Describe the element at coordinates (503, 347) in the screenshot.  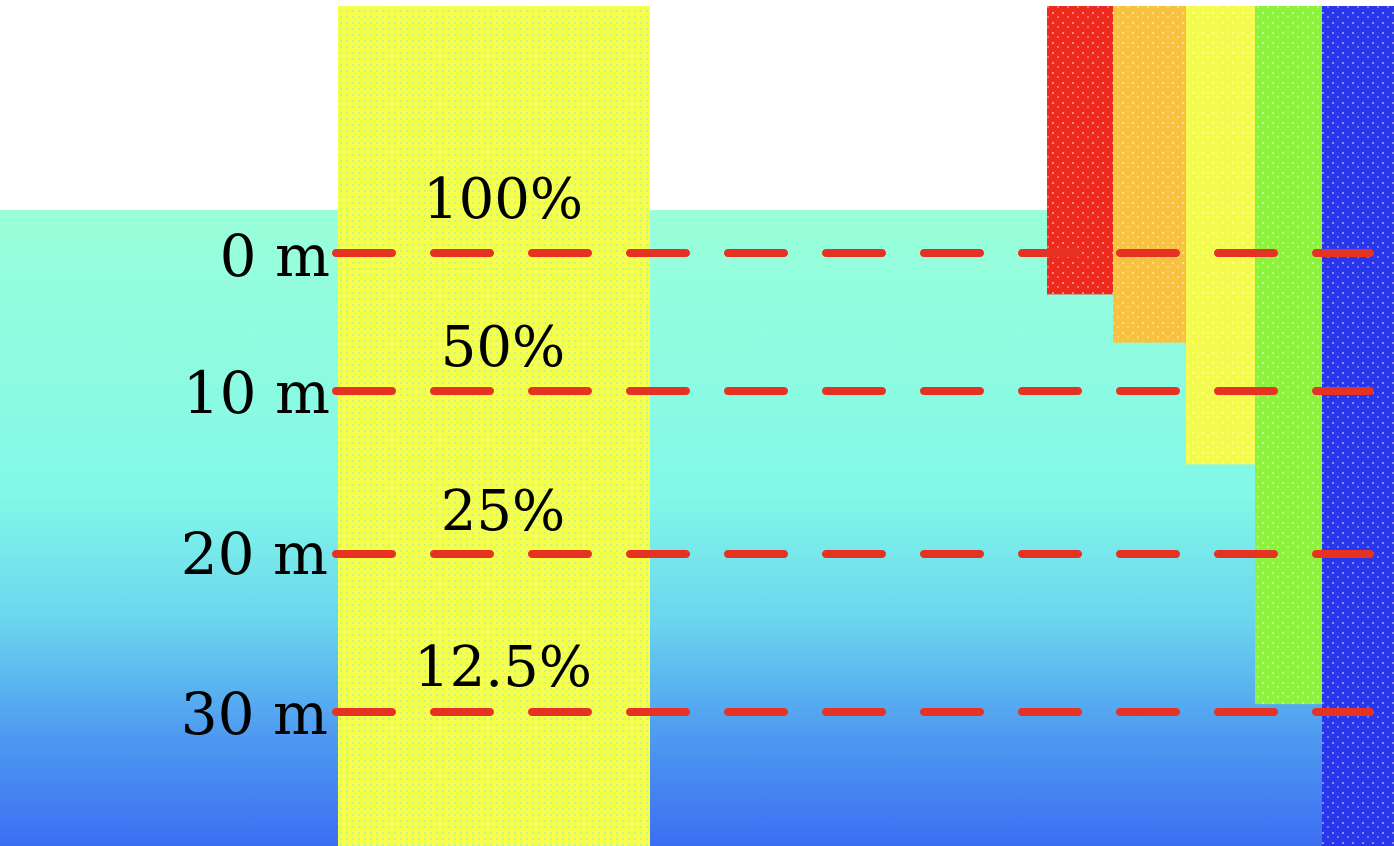
I see `light-percent-50: 50%` at that location.